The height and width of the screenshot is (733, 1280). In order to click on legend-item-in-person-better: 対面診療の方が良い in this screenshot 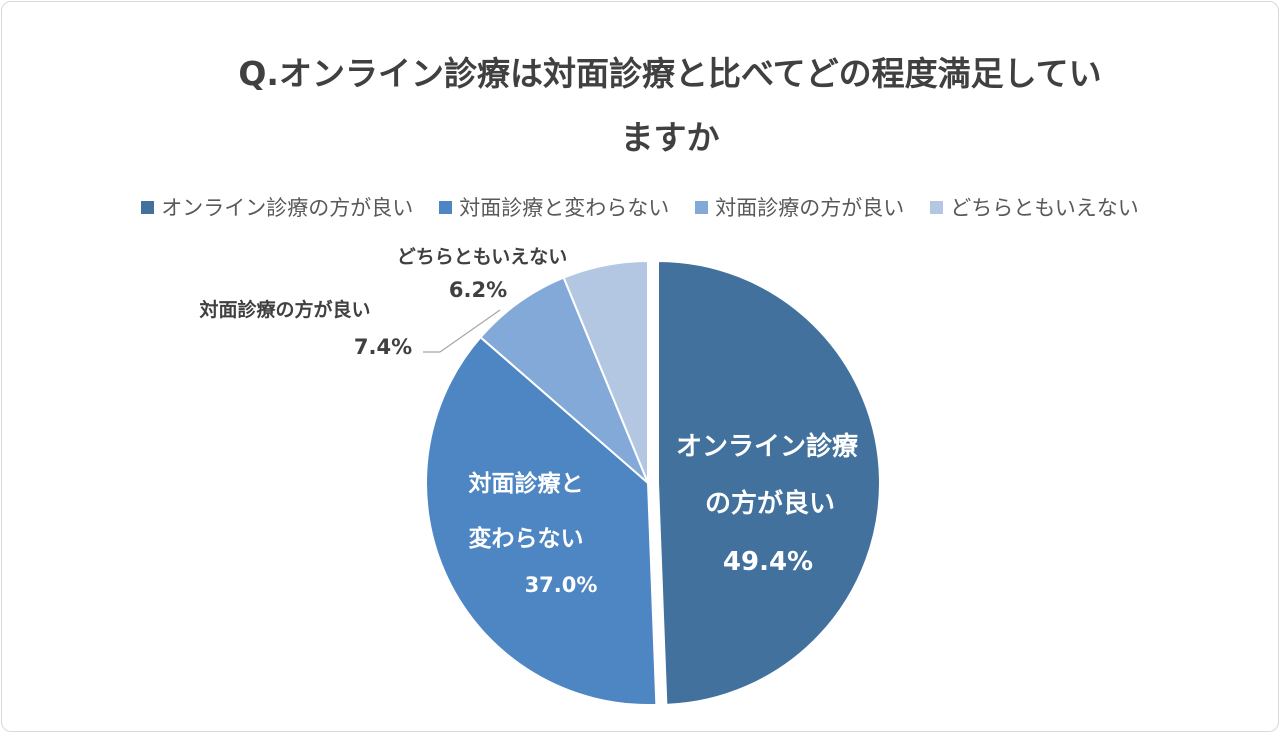, I will do `click(799, 207)`.